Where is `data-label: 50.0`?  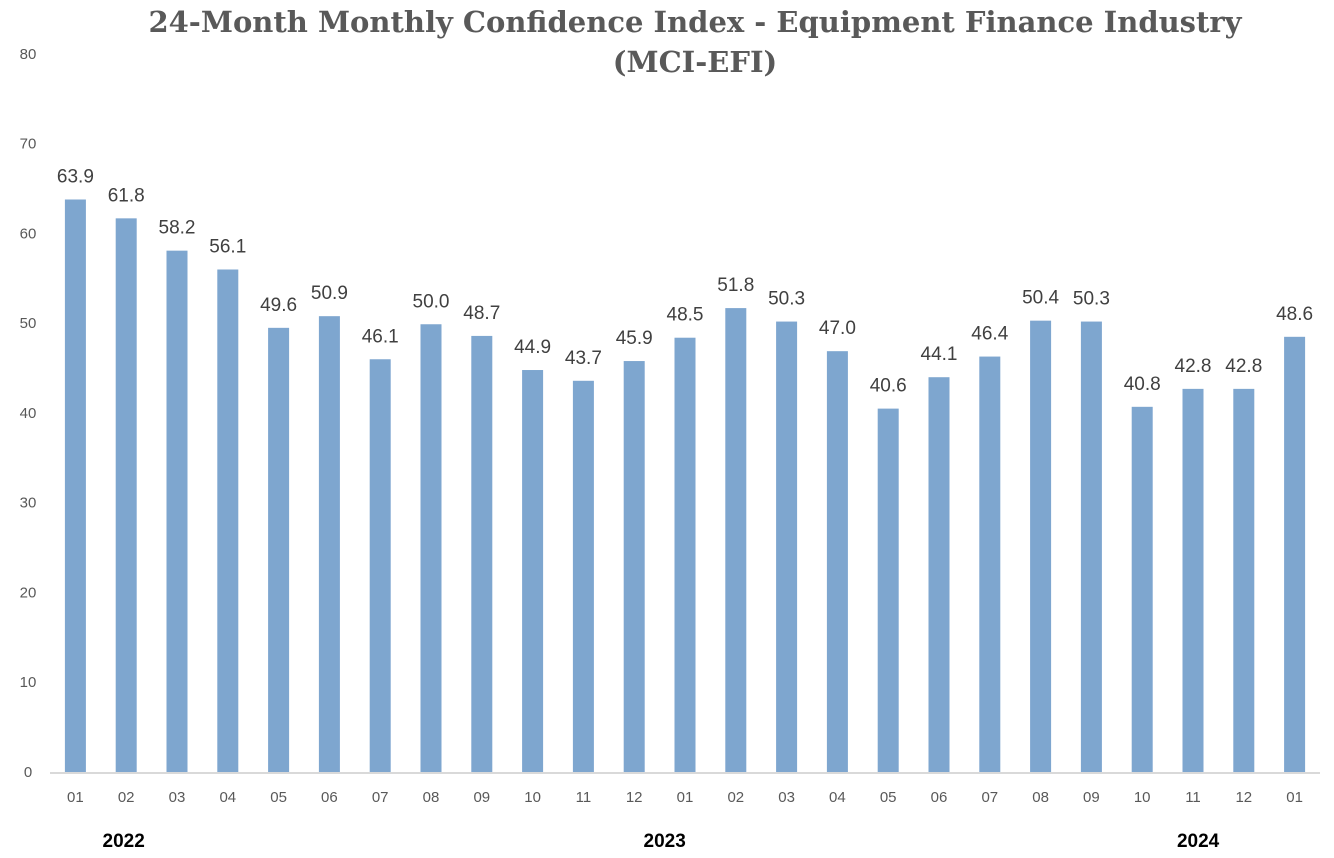 data-label: 50.0 is located at coordinates (431, 301).